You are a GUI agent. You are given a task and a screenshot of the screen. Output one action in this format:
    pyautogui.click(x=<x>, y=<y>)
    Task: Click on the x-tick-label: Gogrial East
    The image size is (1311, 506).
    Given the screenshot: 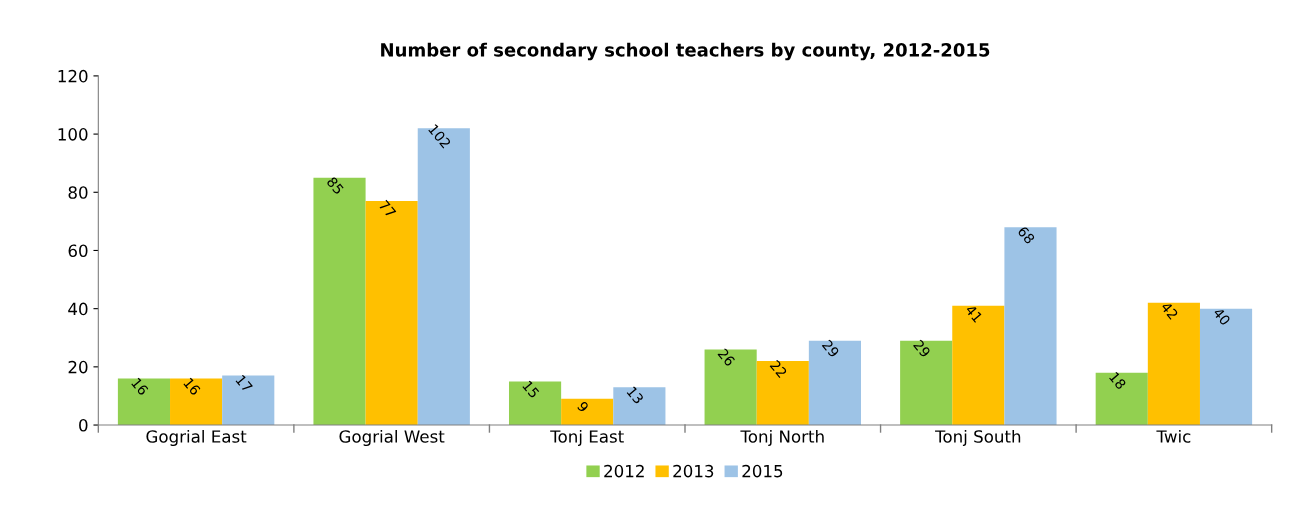 What is the action you would take?
    pyautogui.click(x=196, y=438)
    